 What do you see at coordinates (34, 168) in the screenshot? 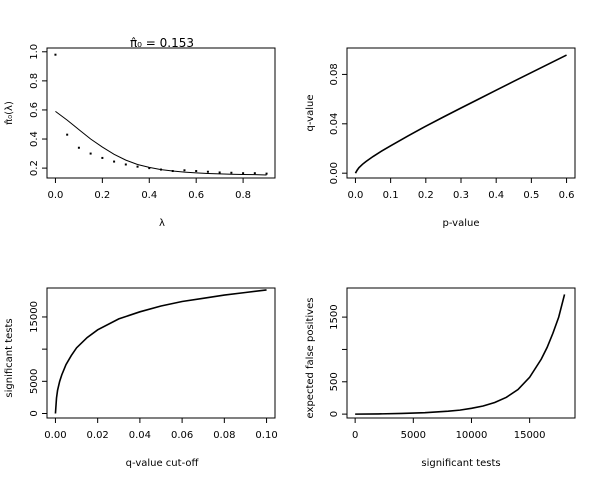
I see `y-tick-label: 0.2` at bounding box center [34, 168].